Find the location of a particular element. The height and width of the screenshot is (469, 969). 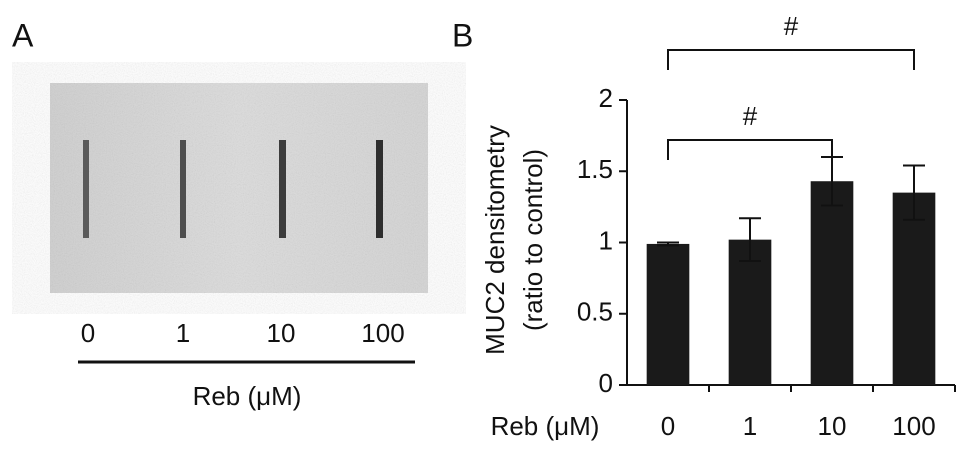

lane-label: 10 is located at coordinates (281, 333).